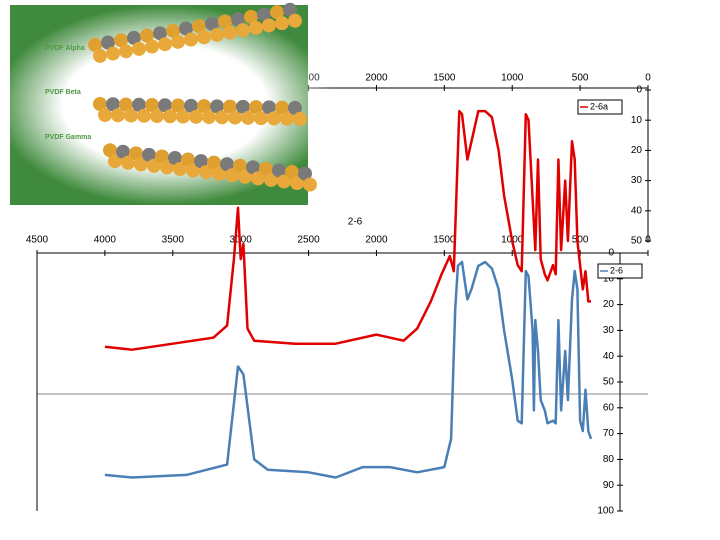  I want to click on image-label: PVDF Beta, so click(63, 92).